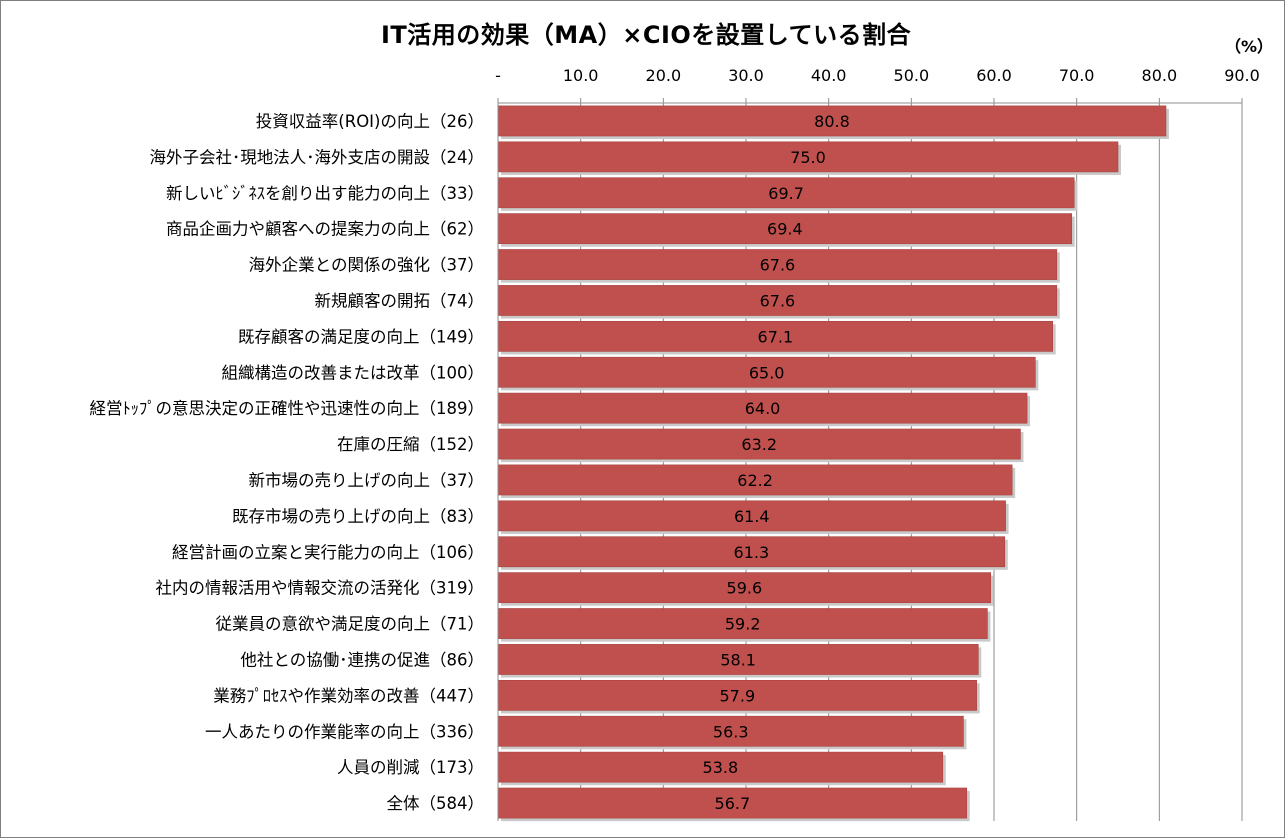 This screenshot has height=838, width=1285. I want to click on x-tick-label: 90.0, so click(1242, 75).